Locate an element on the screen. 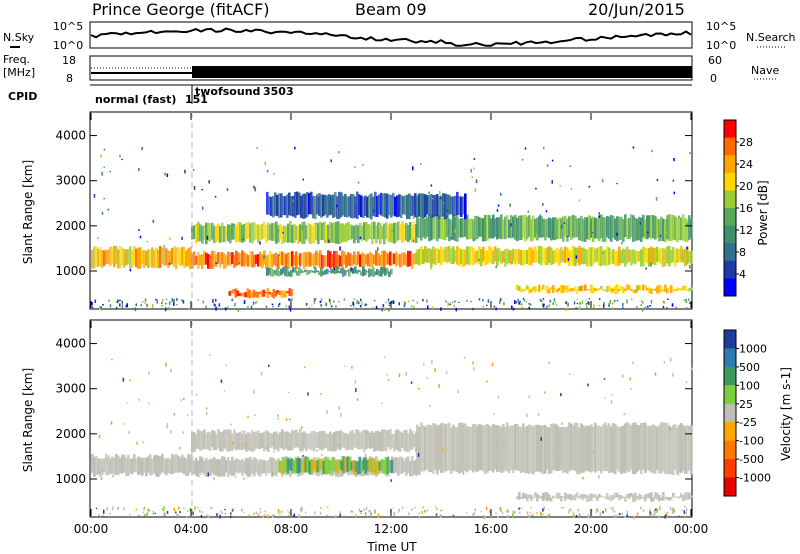  power-band is located at coordinates (329, 272).